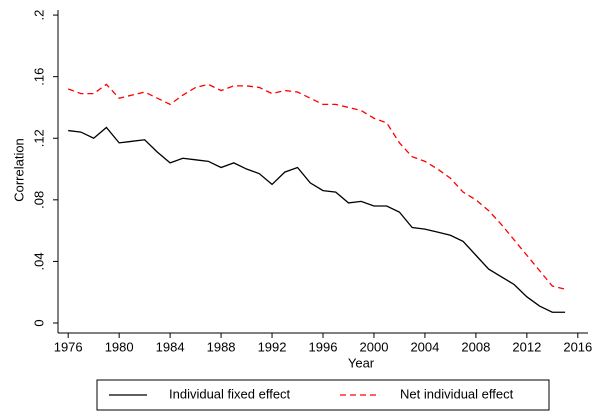 This screenshot has height=414, width=607. Describe the element at coordinates (361, 362) in the screenshot. I see `x-axis-label: Year` at that location.